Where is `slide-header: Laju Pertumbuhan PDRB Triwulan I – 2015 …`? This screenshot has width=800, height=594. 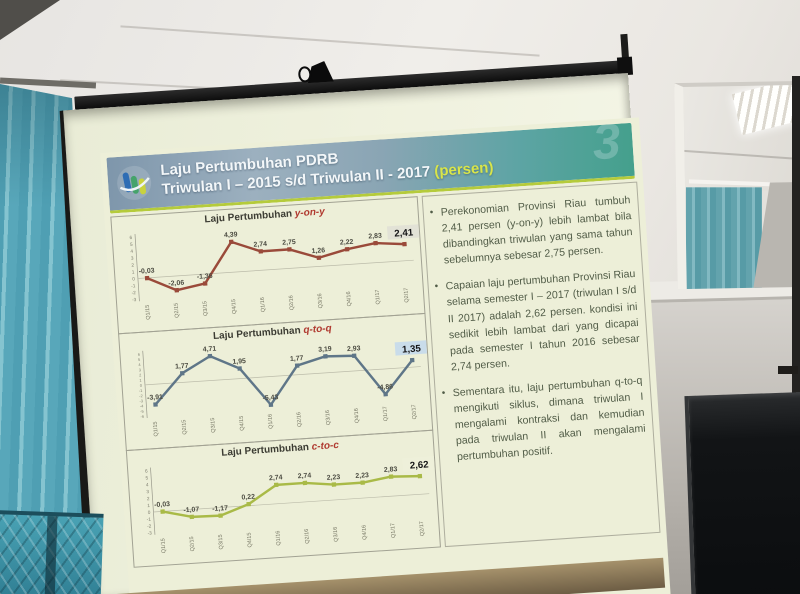
slide-header: Laju Pertumbuhan PDRB Triwulan I – 2015 … is located at coordinates (370, 168).